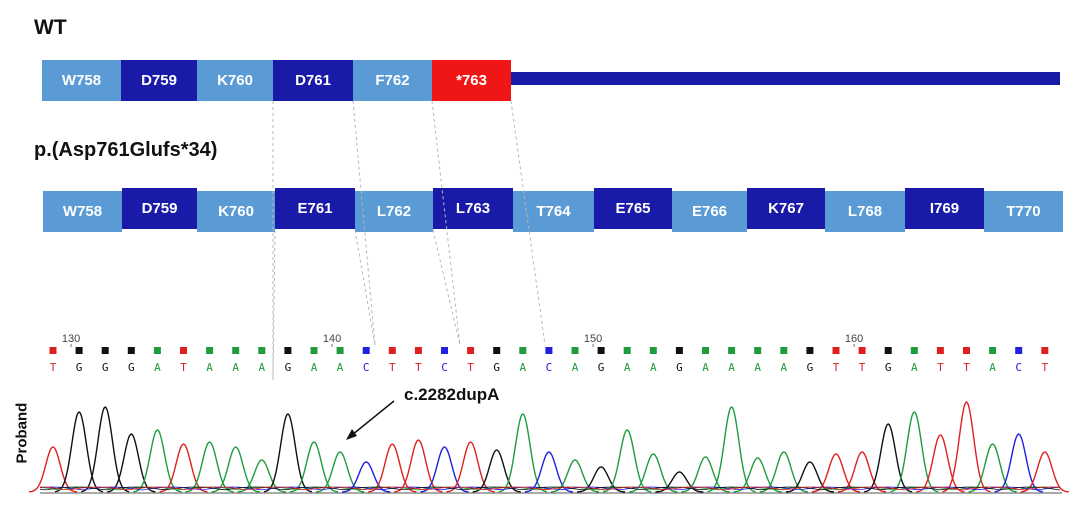 The height and width of the screenshot is (511, 1080). Describe the element at coordinates (315, 208) in the screenshot. I see `mut-residue-E761: E761` at that location.